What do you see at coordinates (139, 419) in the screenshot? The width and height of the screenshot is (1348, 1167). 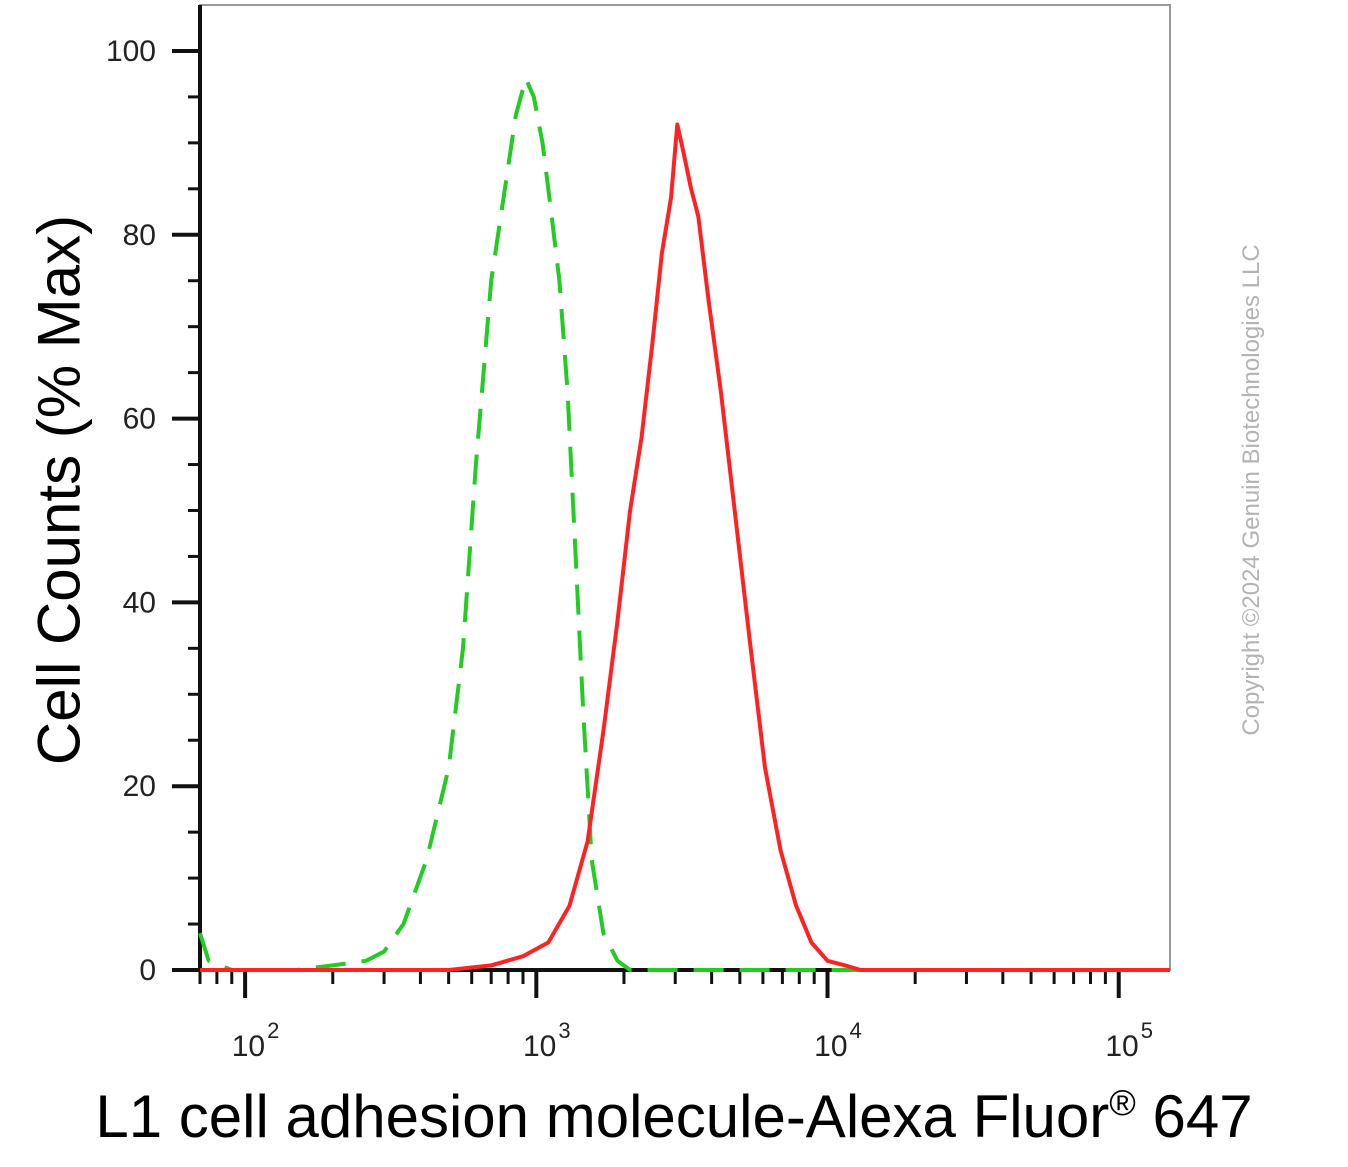 I see `y-tick-label: 60` at bounding box center [139, 419].